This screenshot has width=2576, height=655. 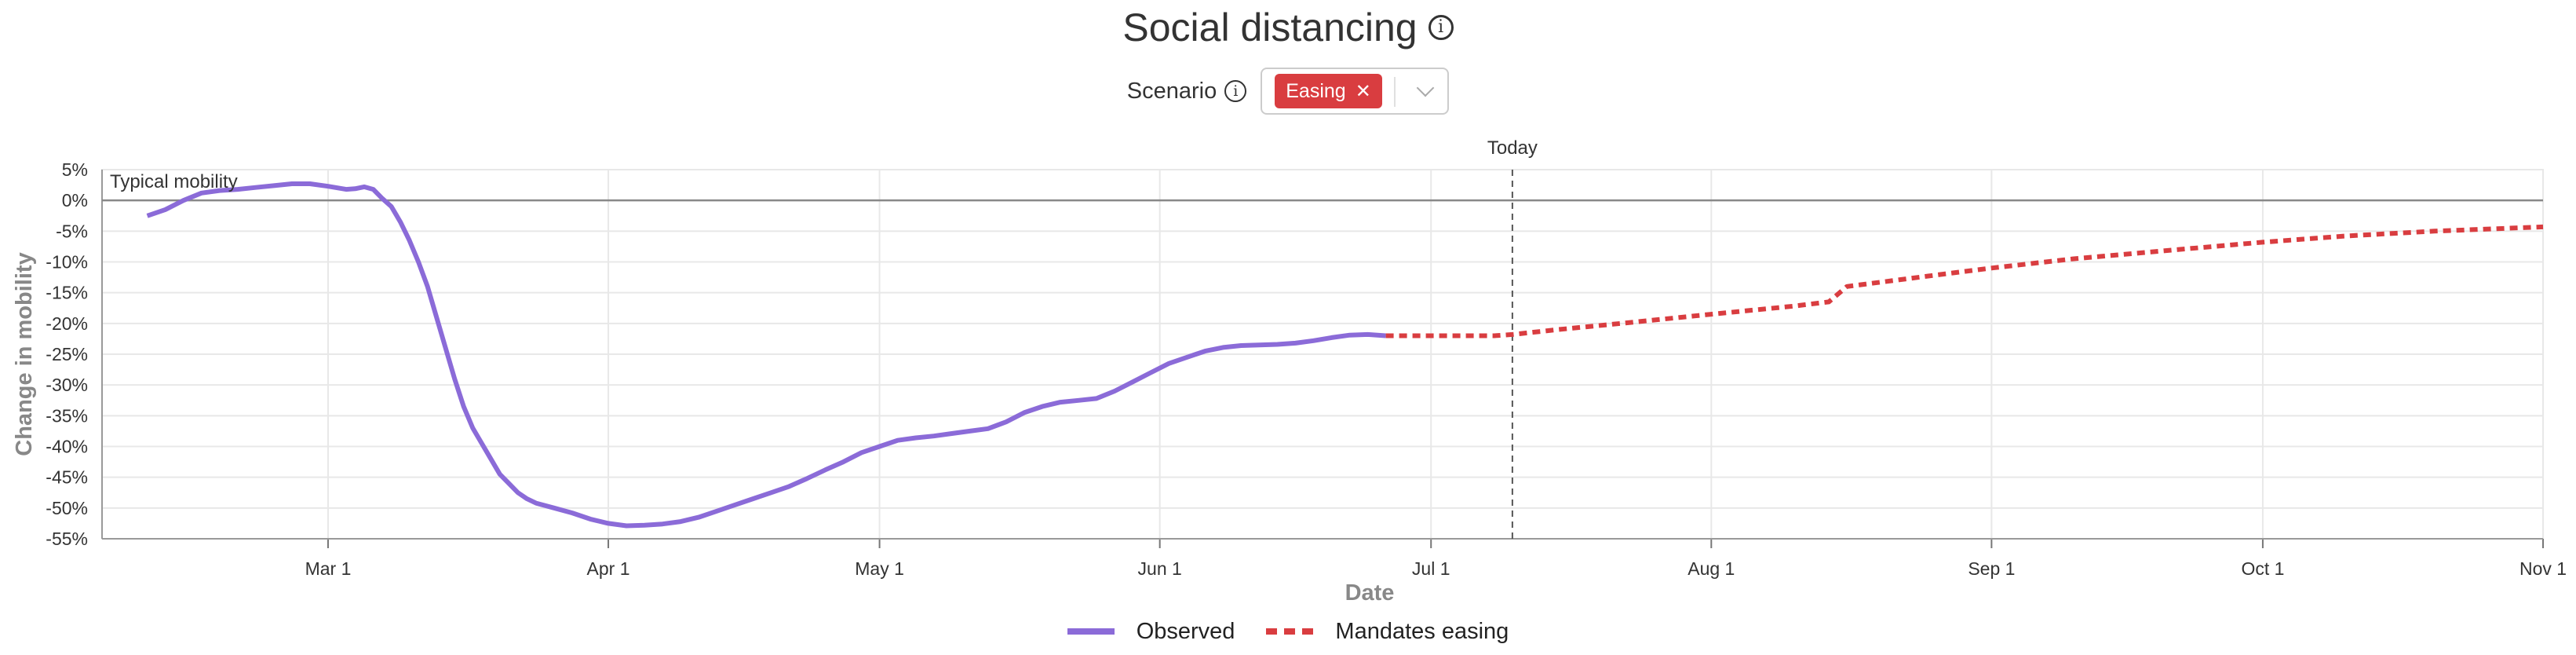 What do you see at coordinates (879, 568) in the screenshot?
I see `x-tick-label: May 1` at bounding box center [879, 568].